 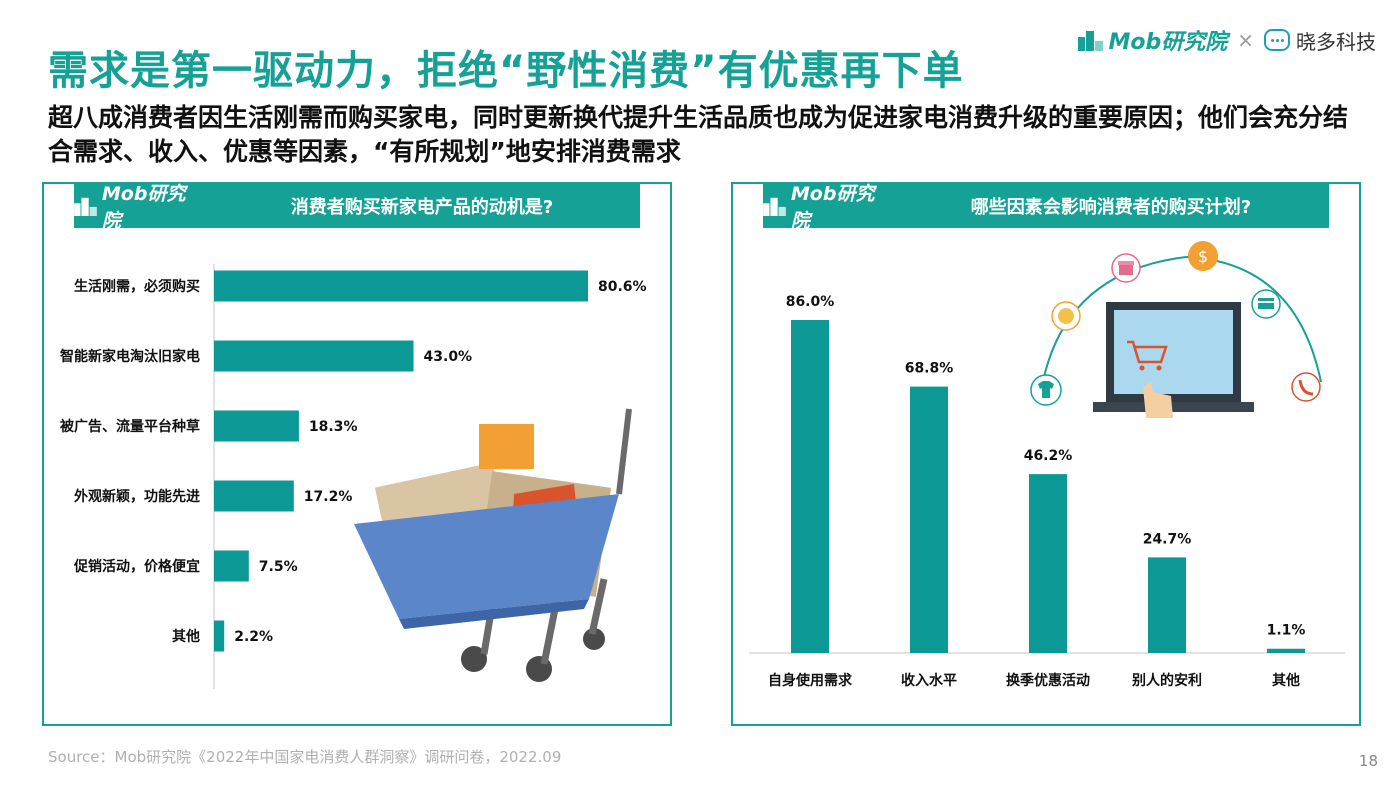 What do you see at coordinates (278, 567) in the screenshot?
I see `value-label: 7.5%` at bounding box center [278, 567].